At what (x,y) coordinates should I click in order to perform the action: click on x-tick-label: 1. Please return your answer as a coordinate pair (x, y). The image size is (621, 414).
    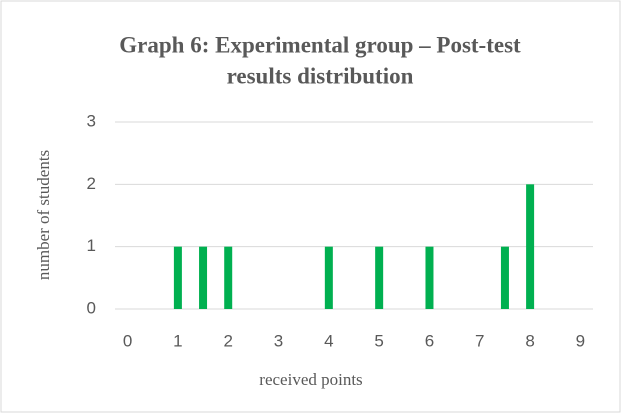
    Looking at the image, I should click on (177, 340).